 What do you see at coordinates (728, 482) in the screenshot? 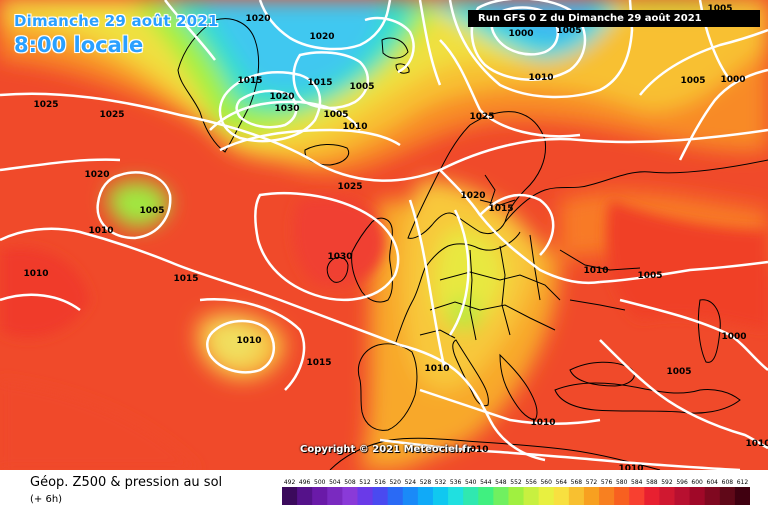
I see `scale-label: 608` at bounding box center [728, 482].